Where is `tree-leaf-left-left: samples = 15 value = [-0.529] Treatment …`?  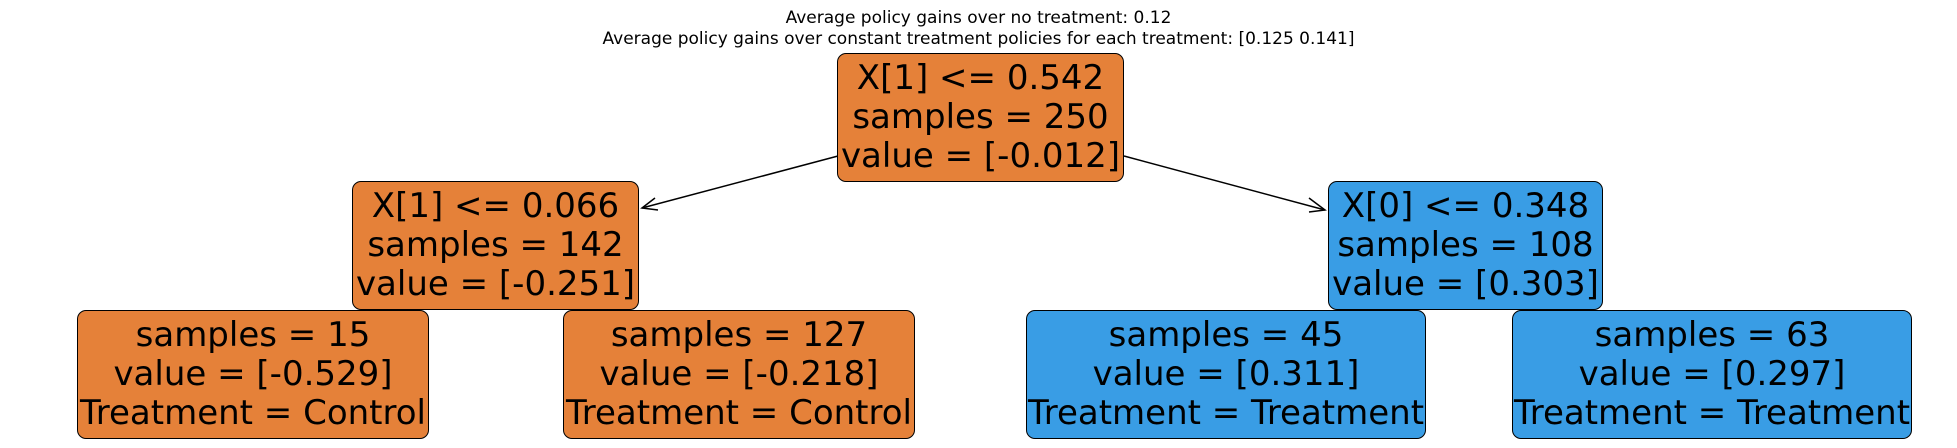
tree-leaf-left-left: samples = 15 value = [-0.529] Treatment … is located at coordinates (253, 374).